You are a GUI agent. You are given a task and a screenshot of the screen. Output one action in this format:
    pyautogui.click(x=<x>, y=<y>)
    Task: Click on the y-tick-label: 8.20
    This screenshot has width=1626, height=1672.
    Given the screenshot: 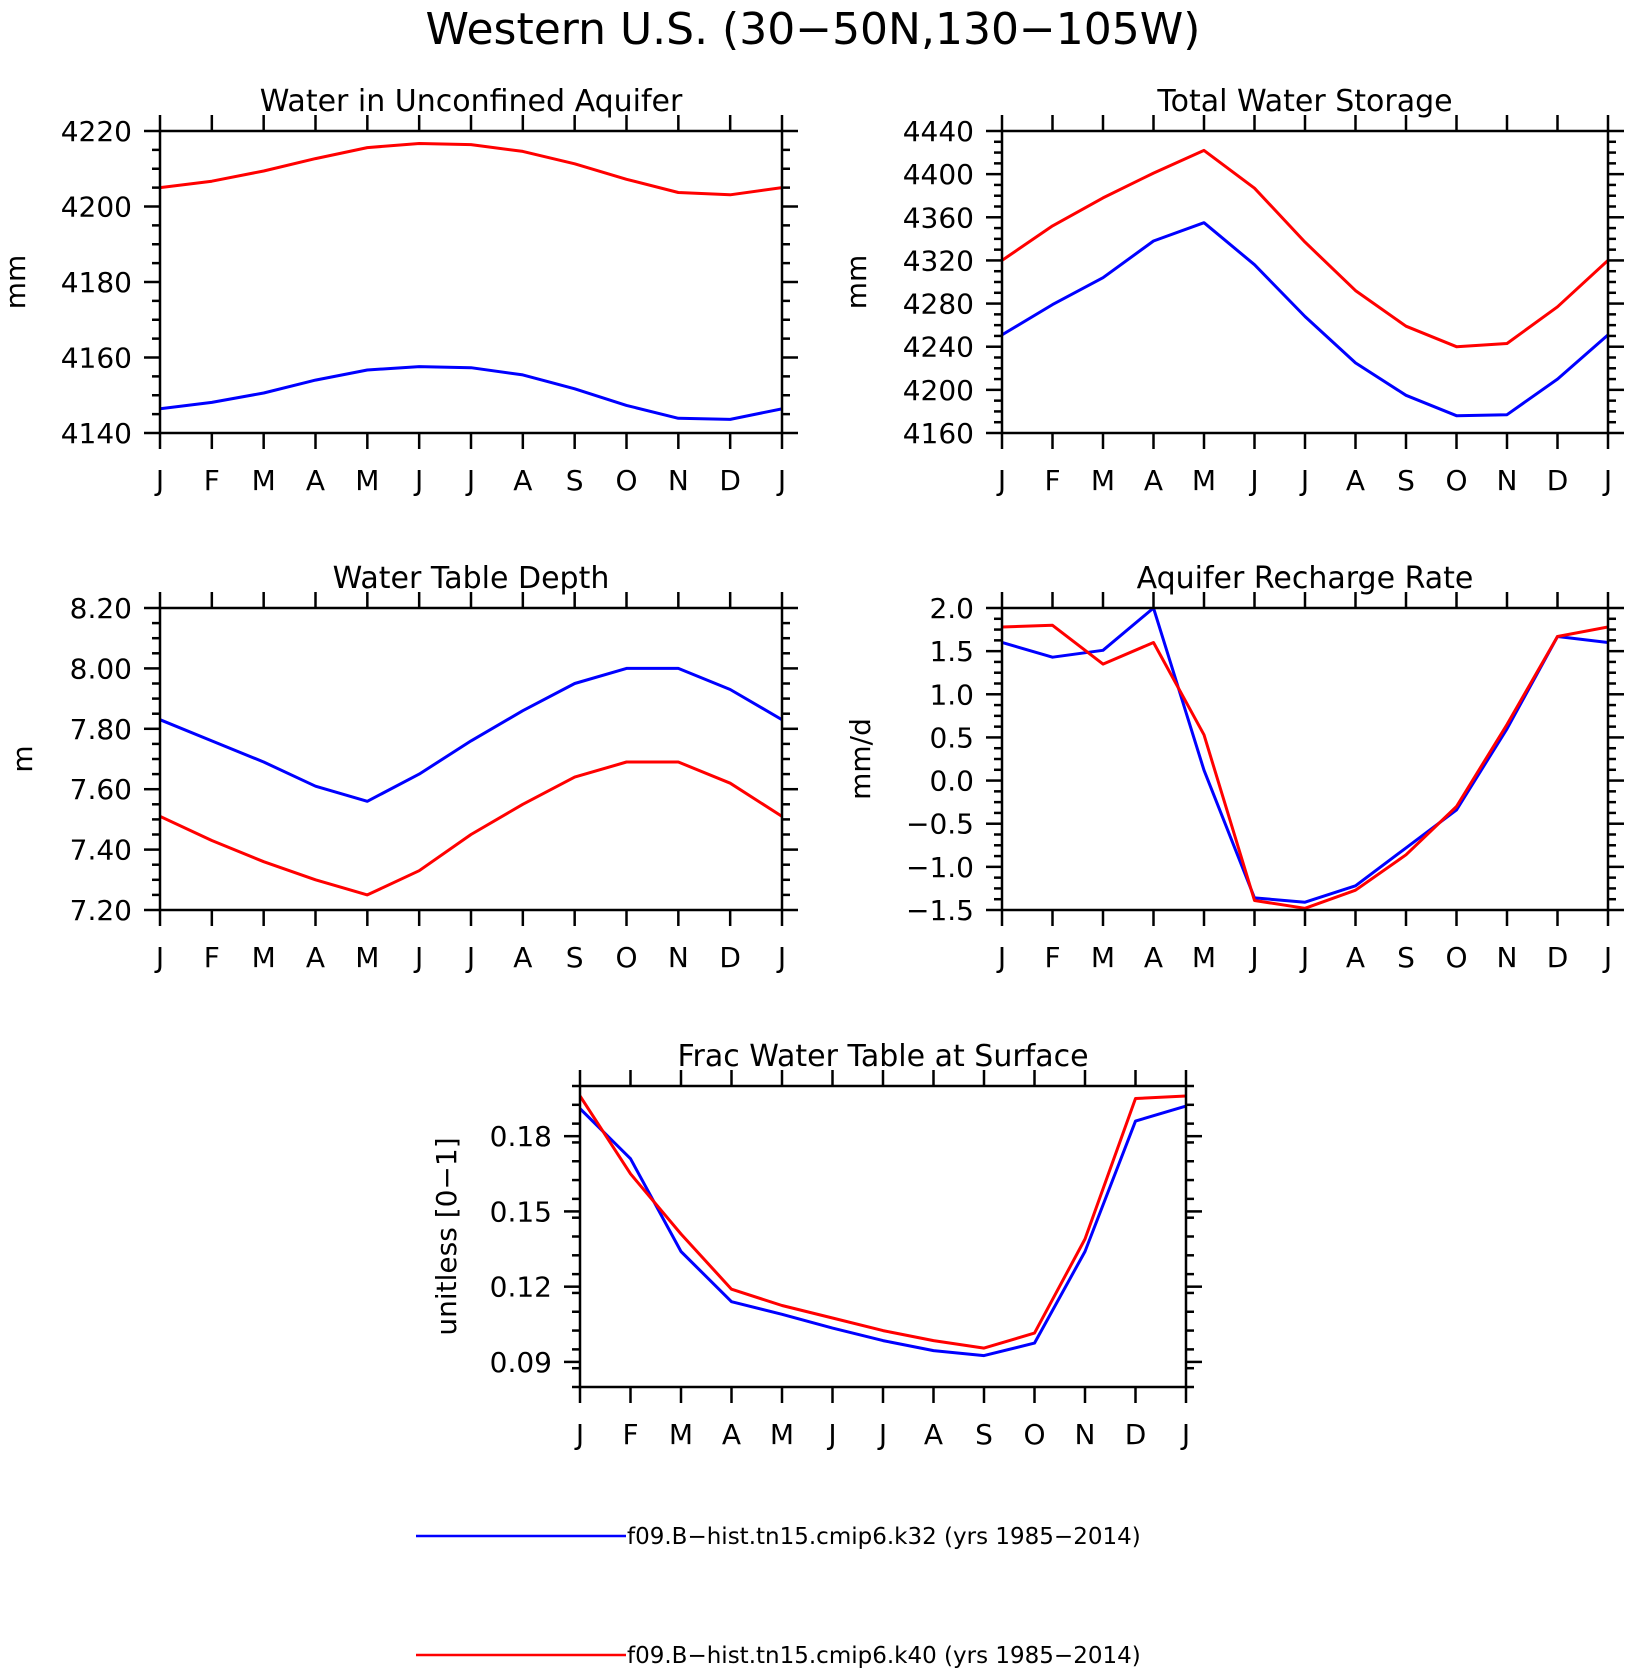 What is the action you would take?
    pyautogui.click(x=101, y=608)
    